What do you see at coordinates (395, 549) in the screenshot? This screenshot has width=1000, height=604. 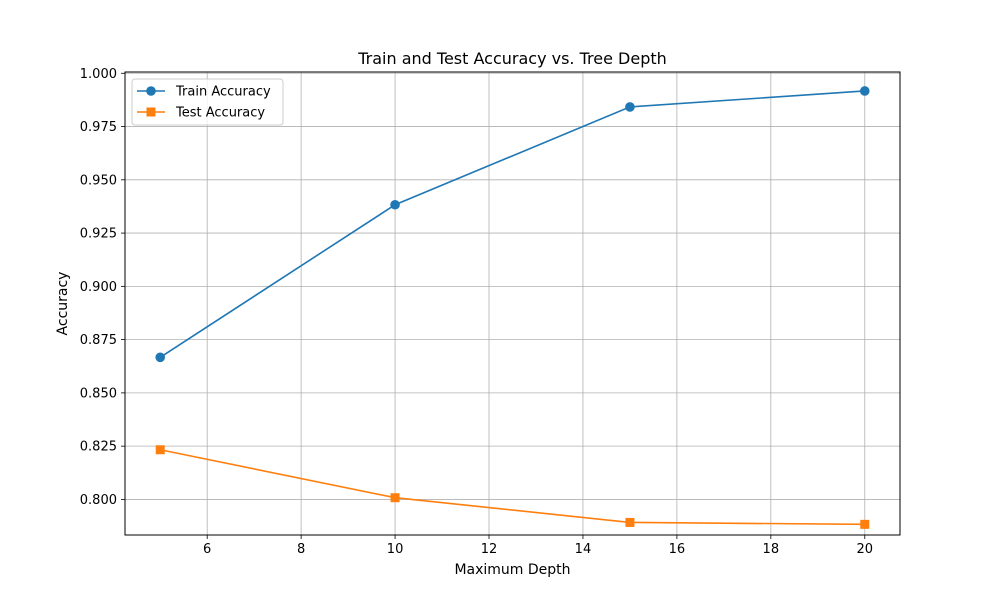 I see `x-tick-label: 10` at bounding box center [395, 549].